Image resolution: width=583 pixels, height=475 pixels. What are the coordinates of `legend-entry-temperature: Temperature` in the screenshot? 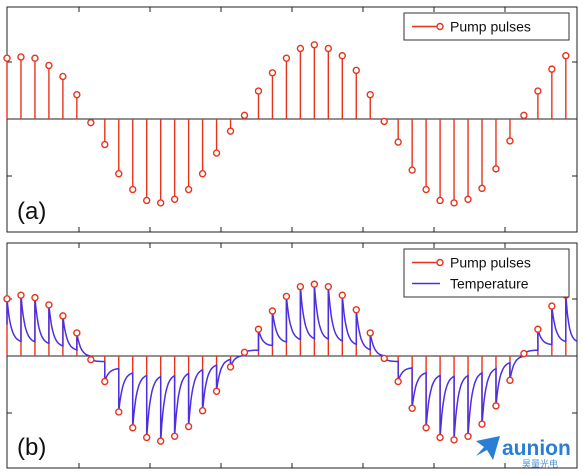 It's located at (489, 284).